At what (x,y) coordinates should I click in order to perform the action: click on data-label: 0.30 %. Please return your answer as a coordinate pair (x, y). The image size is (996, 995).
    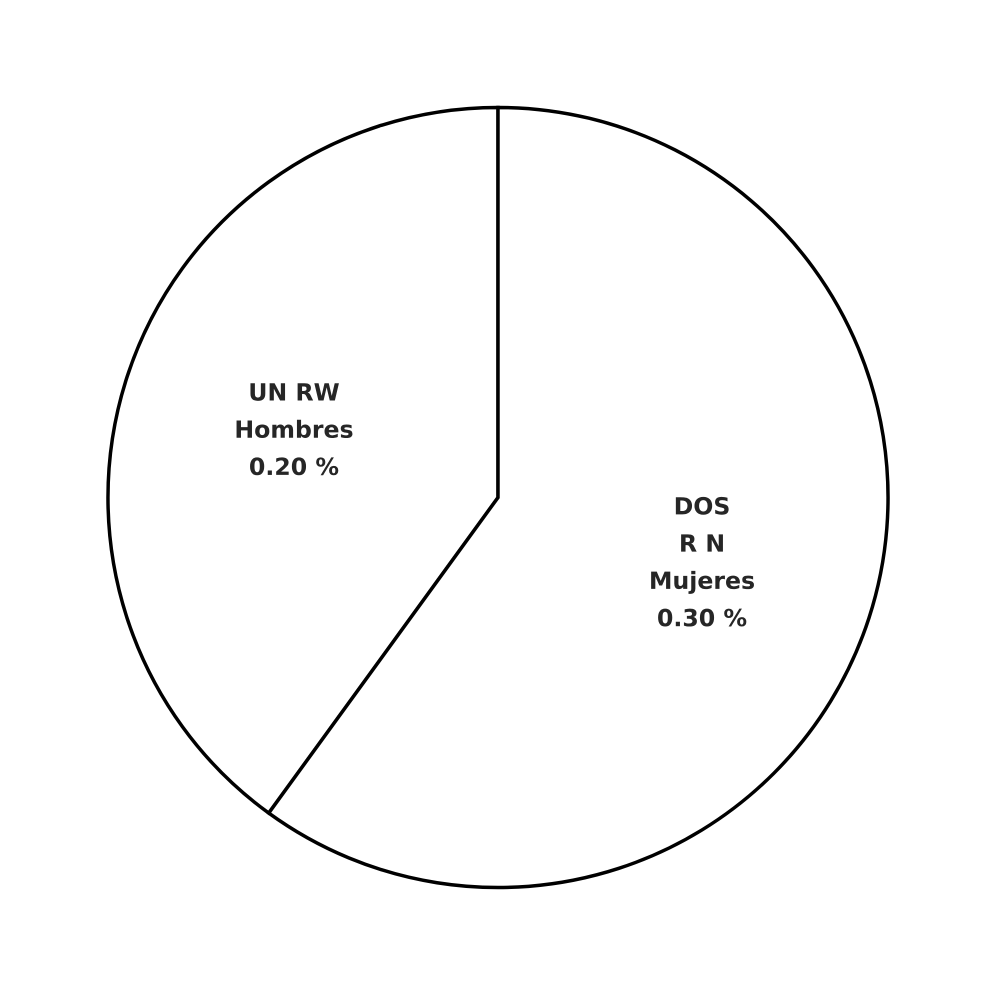
    Looking at the image, I should click on (702, 617).